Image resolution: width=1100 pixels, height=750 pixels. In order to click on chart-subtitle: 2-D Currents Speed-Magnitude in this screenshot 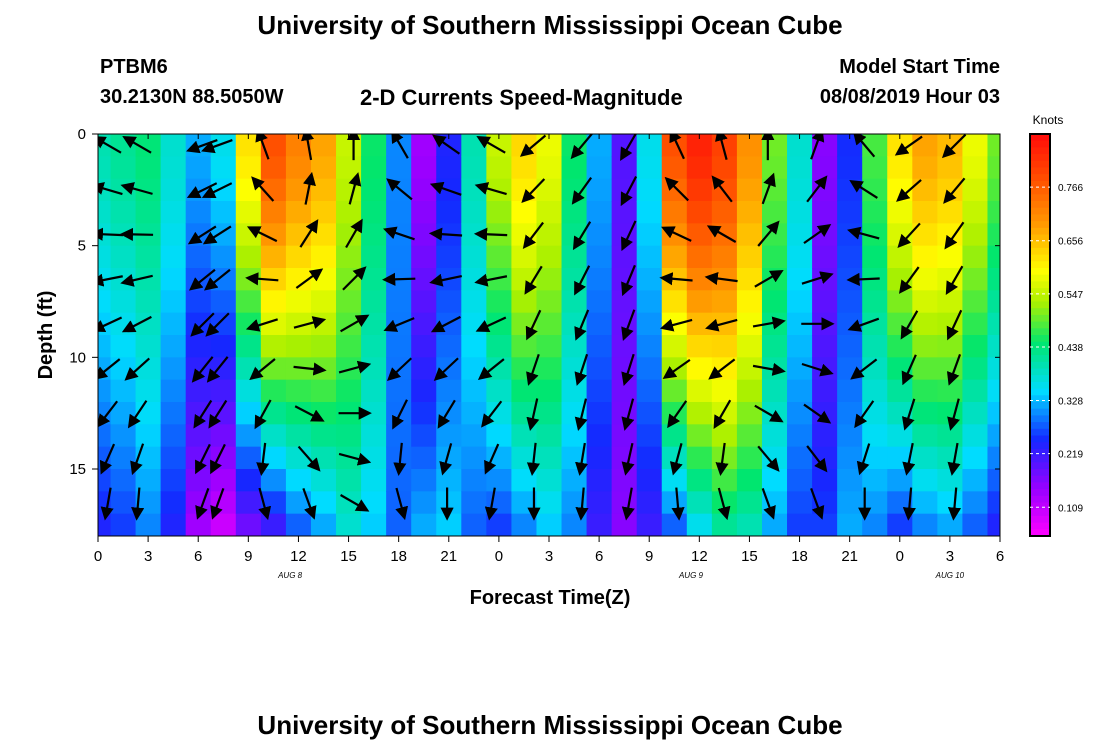, I will do `click(521, 97)`.